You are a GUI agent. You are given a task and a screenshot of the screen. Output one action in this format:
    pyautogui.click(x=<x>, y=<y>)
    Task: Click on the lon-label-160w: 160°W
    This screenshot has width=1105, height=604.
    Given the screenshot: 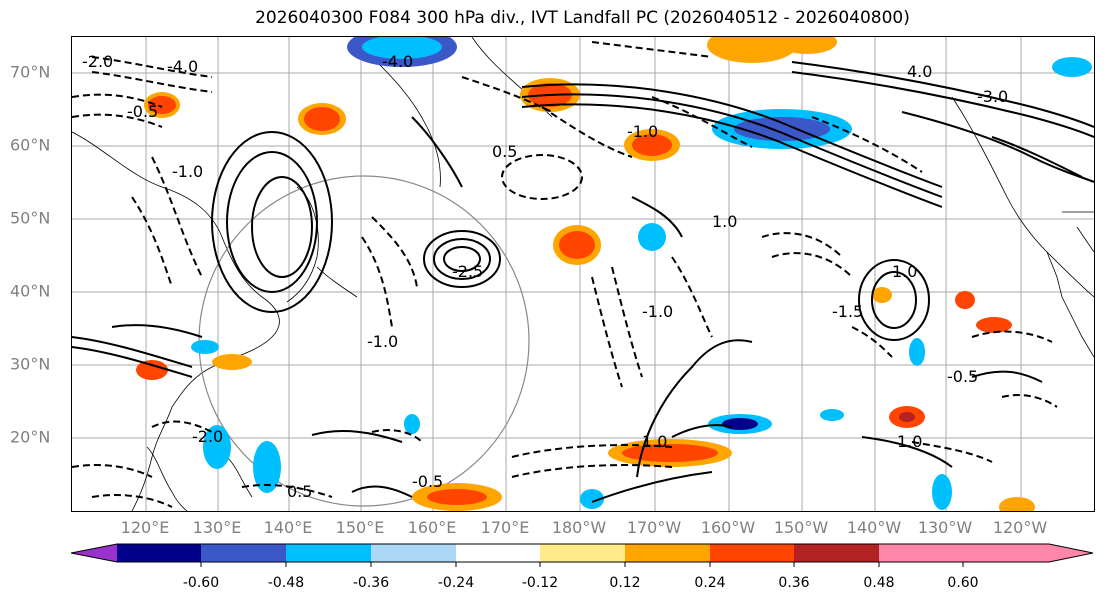 What is the action you would take?
    pyautogui.click(x=728, y=527)
    